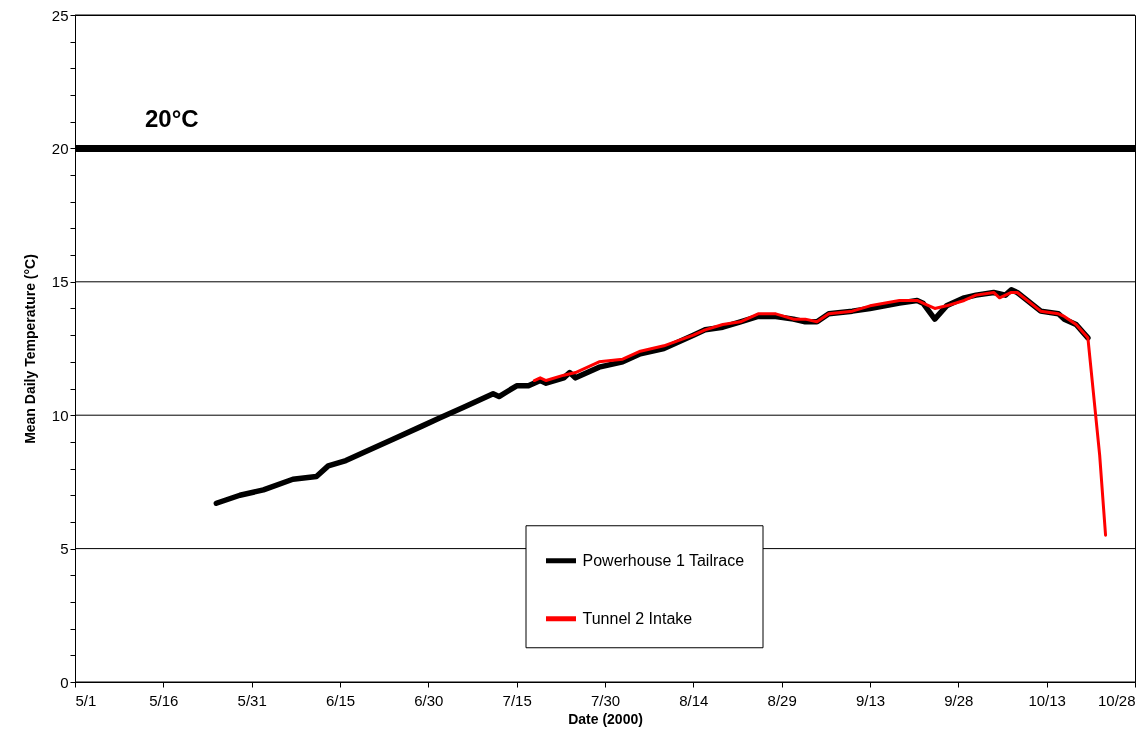 This screenshot has height=748, width=1141. What do you see at coordinates (60, 415) in the screenshot?
I see `y-tick-label: 10` at bounding box center [60, 415].